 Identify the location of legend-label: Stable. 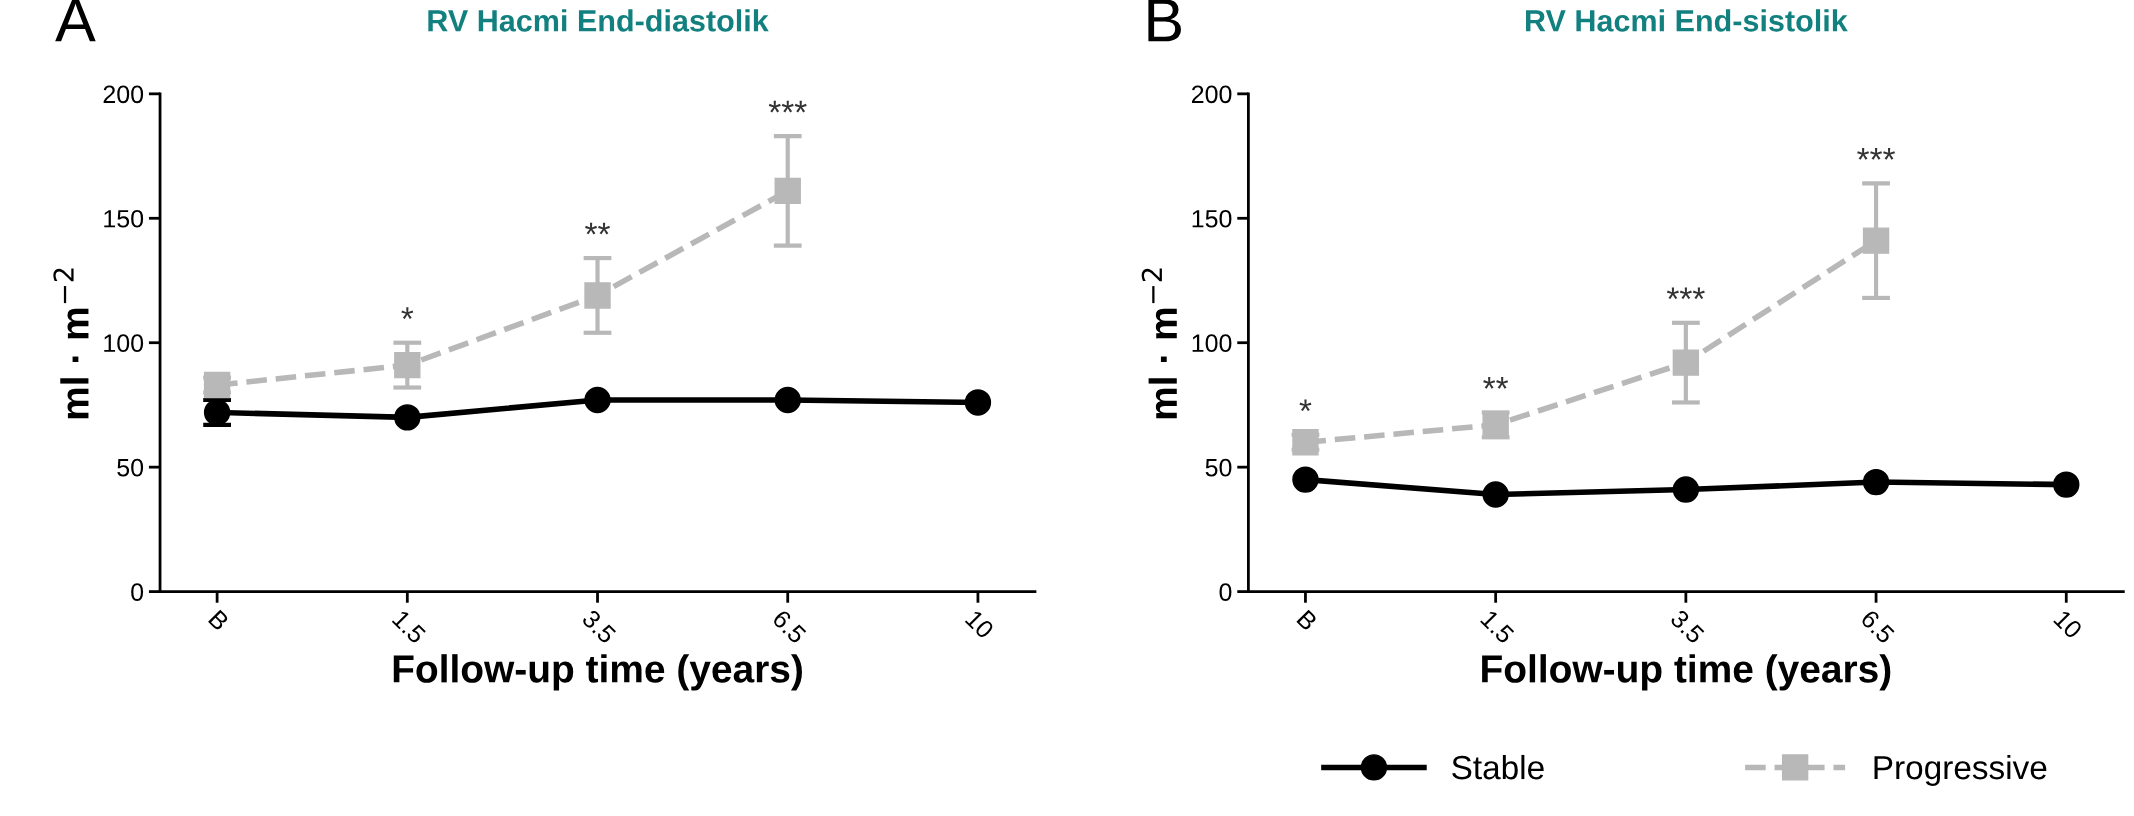
(1498, 767).